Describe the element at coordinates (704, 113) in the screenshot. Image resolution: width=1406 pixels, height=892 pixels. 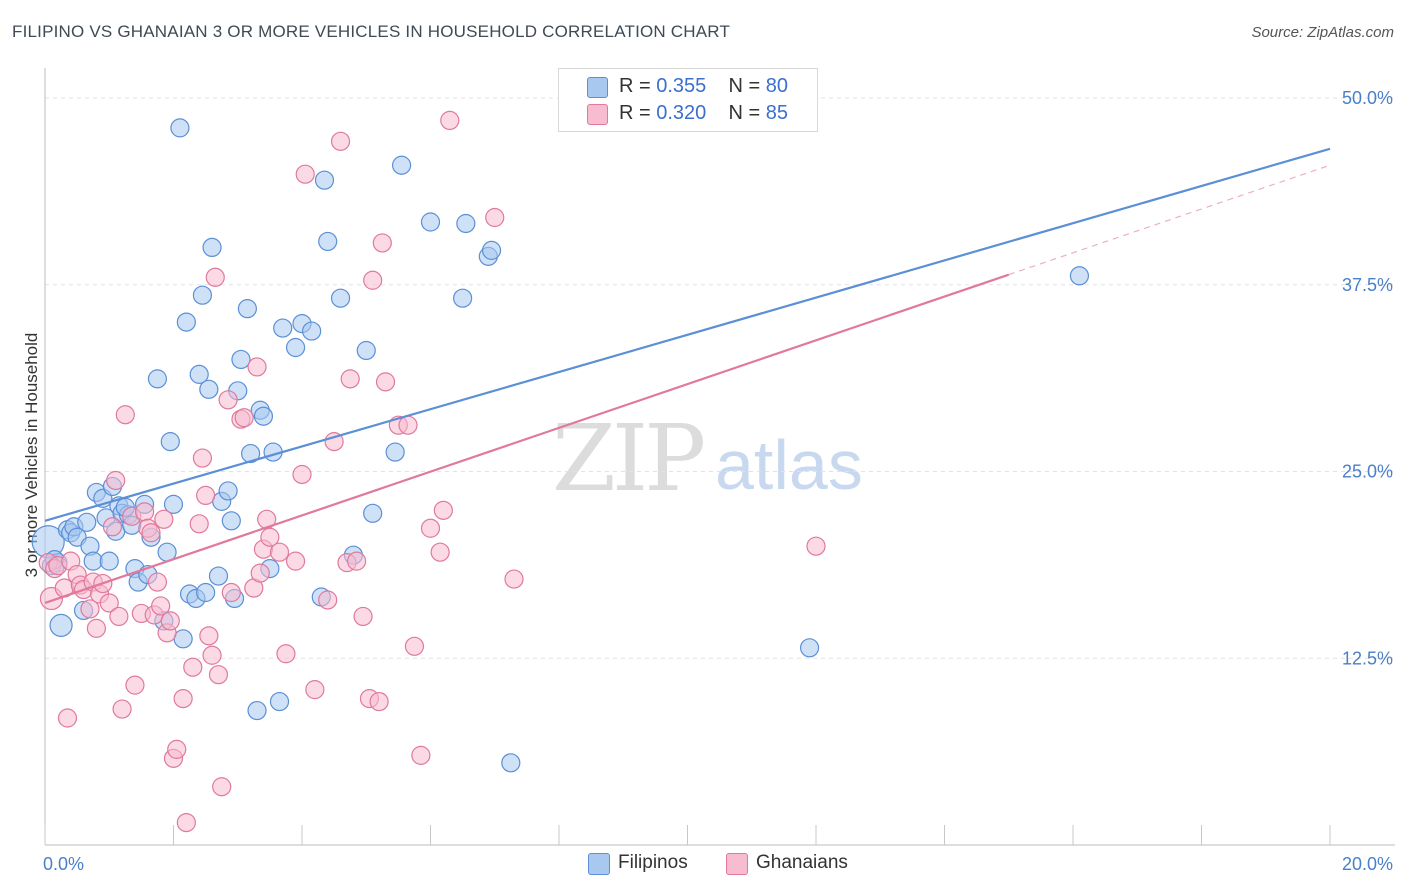
I see `legend-stats-text: R = 0.320 N = 85` at that location.